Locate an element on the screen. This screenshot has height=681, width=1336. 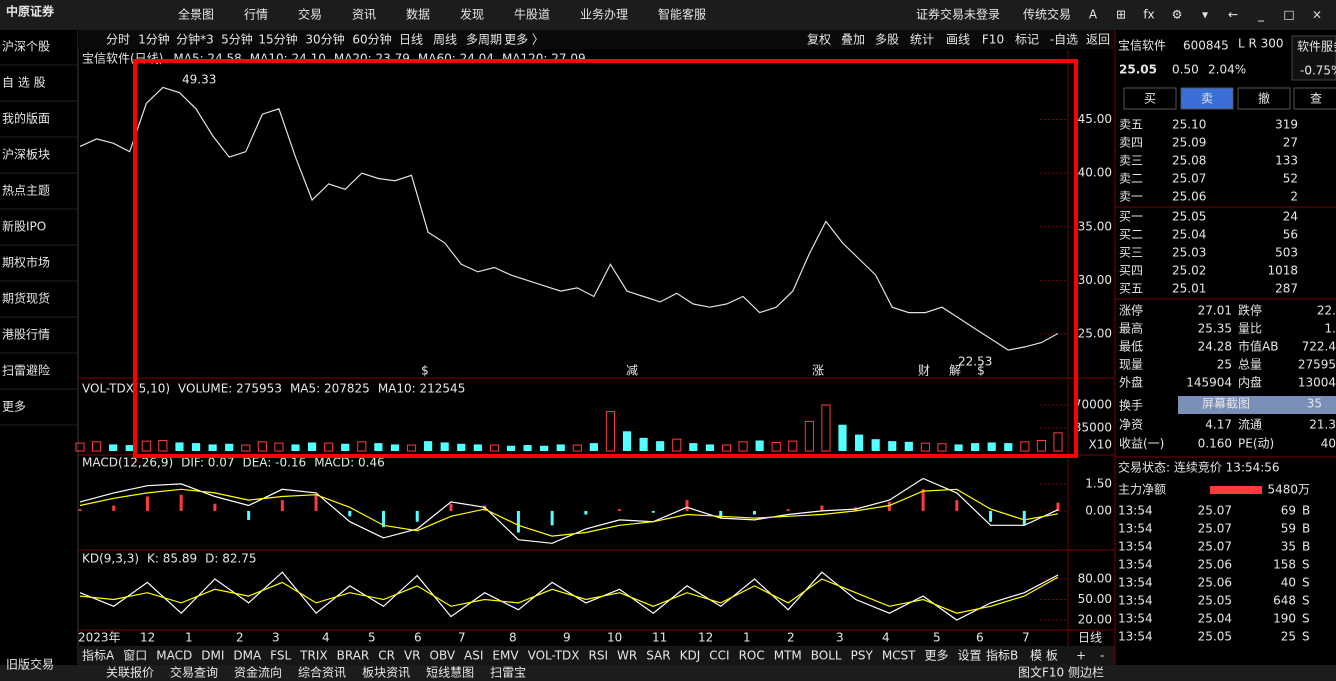
indicator-tab: OBV is located at coordinates (443, 656).